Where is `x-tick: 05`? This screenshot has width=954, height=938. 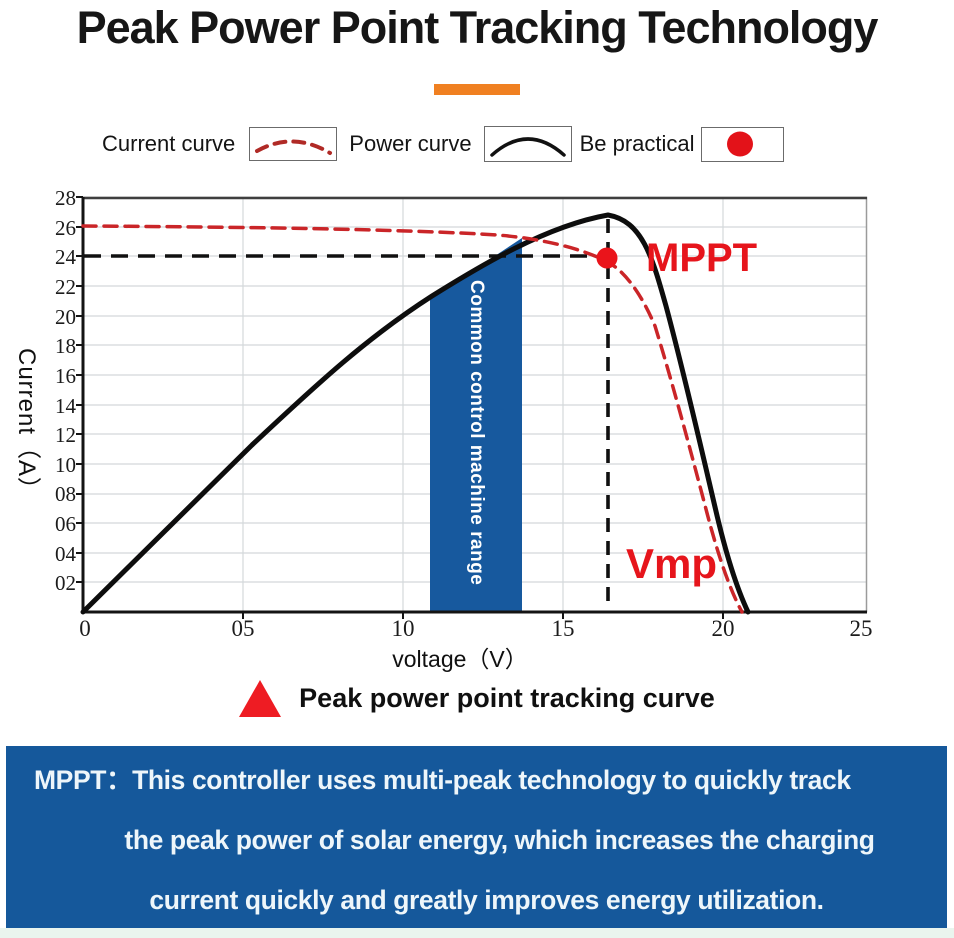
x-tick: 05 is located at coordinates (243, 628).